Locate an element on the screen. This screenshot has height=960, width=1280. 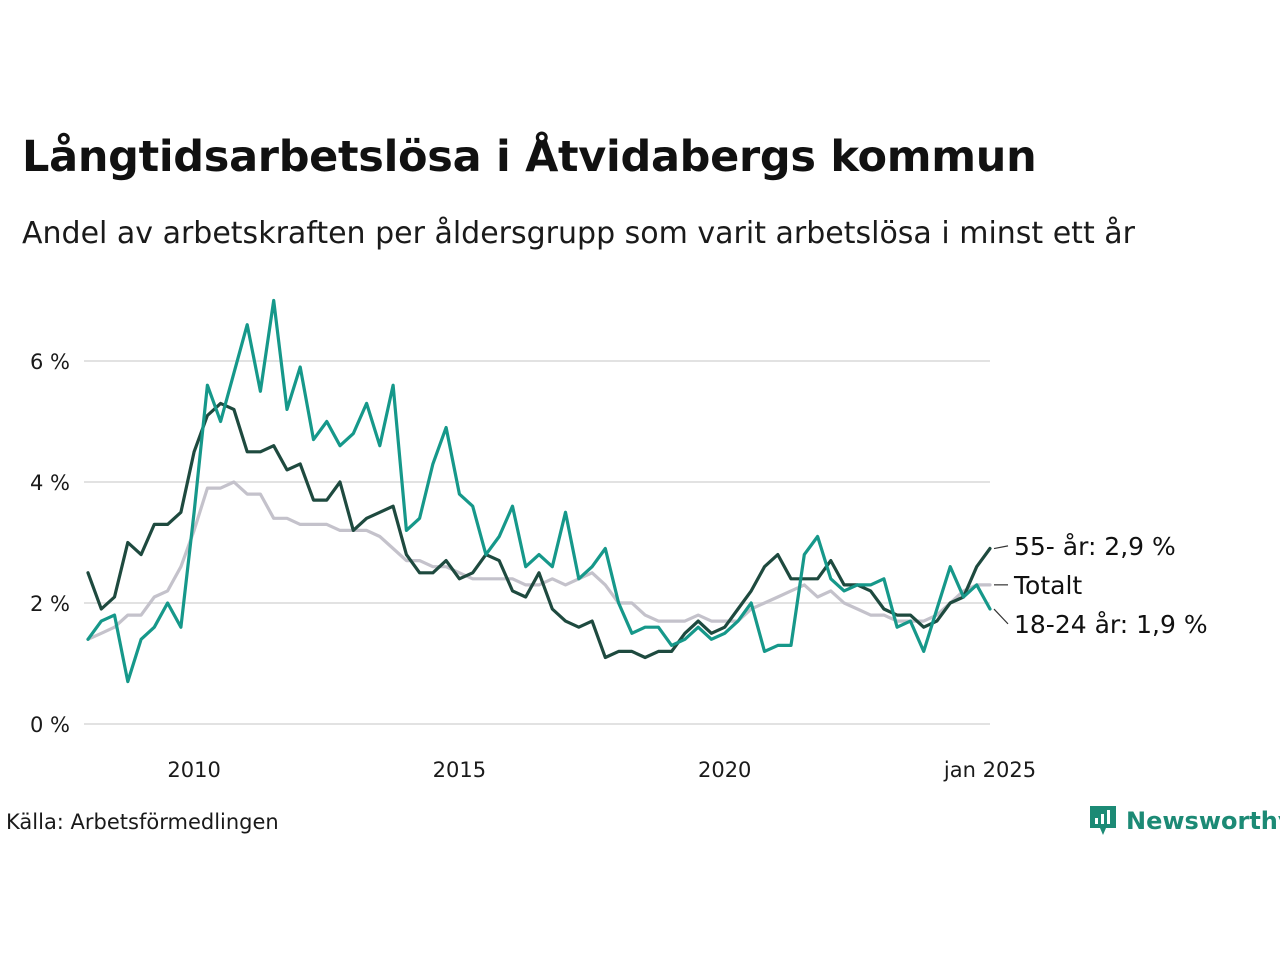
y-tick-label: 4 % is located at coordinates (50, 483).